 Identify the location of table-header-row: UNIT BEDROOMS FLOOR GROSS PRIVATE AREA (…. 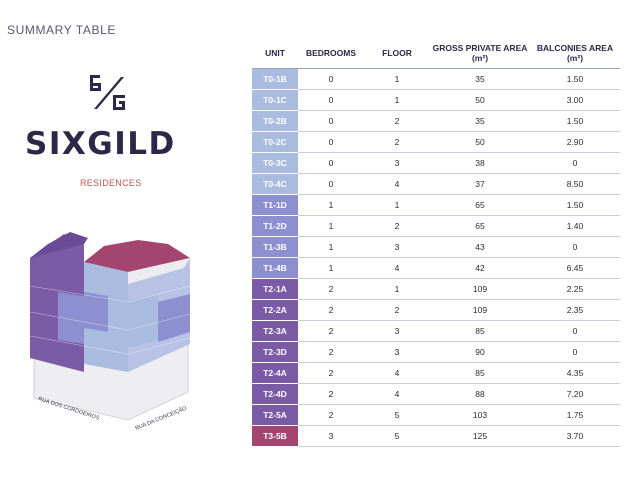
(436, 53).